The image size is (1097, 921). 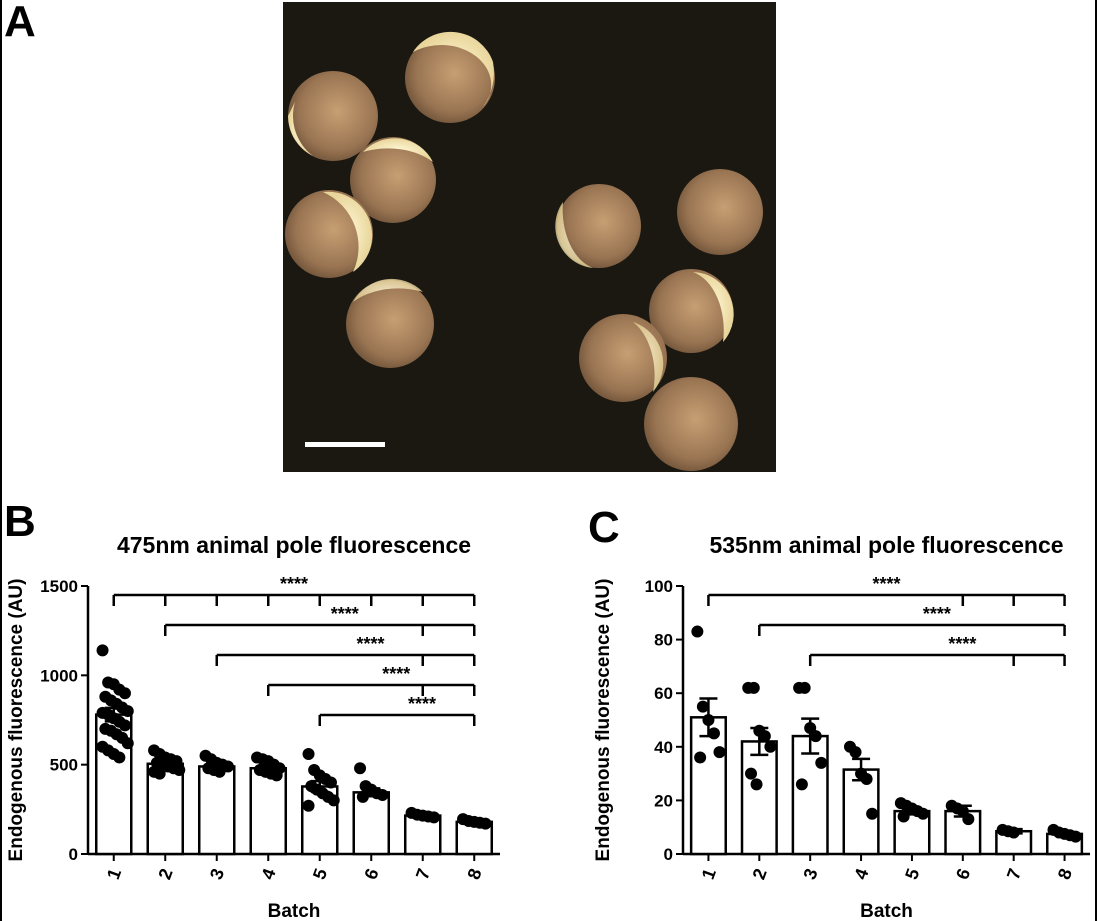 I want to click on figure-border-right, so click(x=1096, y=460).